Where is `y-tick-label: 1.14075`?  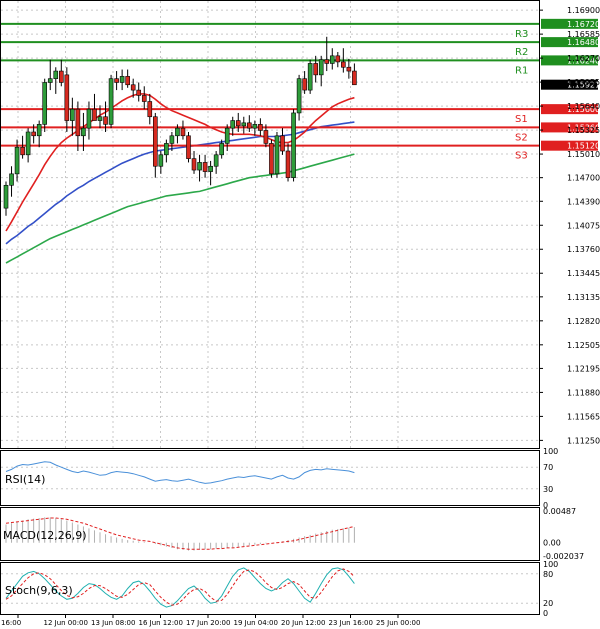
y-tick-label: 1.14075 is located at coordinates (583, 225).